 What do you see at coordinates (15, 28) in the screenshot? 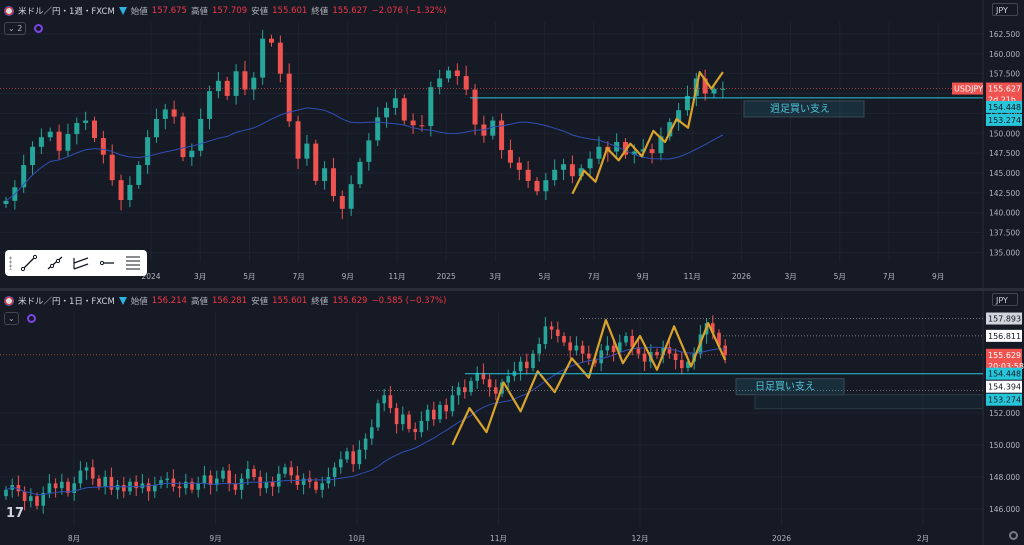
I see `indicator-toggle: ⌄ 2` at bounding box center [15, 28].